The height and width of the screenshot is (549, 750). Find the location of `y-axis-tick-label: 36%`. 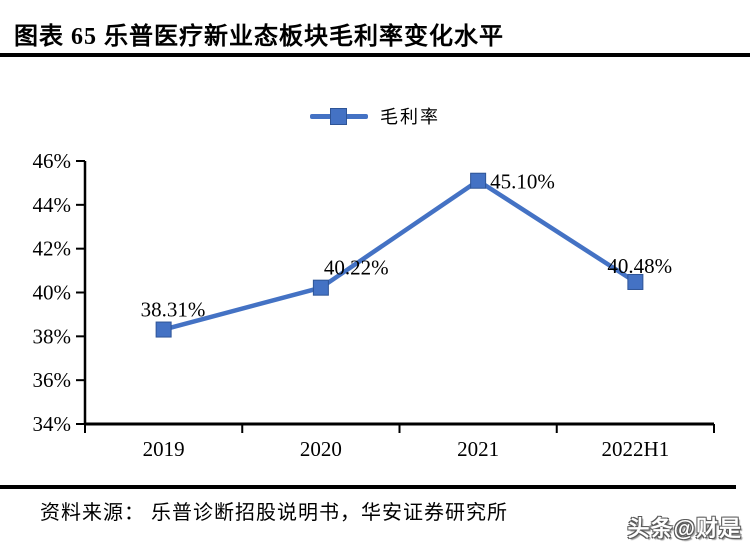

y-axis-tick-label: 36% is located at coordinates (52, 380).